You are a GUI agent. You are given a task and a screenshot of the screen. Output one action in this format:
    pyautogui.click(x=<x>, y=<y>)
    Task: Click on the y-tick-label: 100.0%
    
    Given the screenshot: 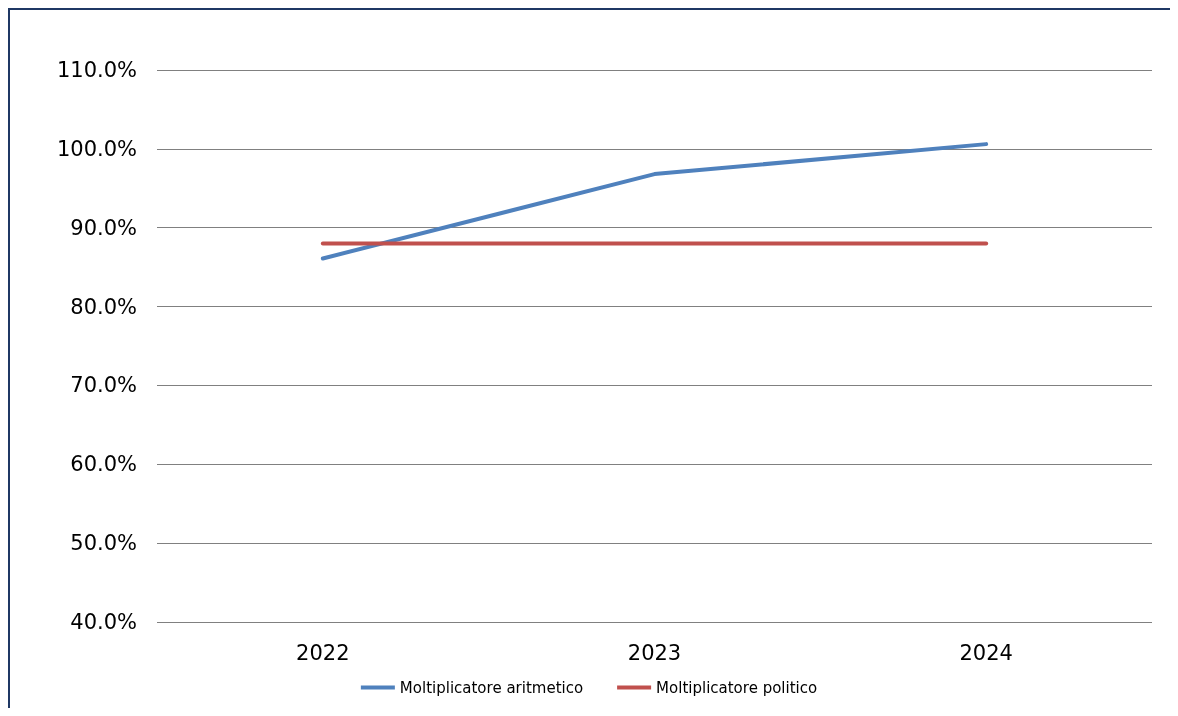 What is the action you would take?
    pyautogui.click(x=96, y=148)
    